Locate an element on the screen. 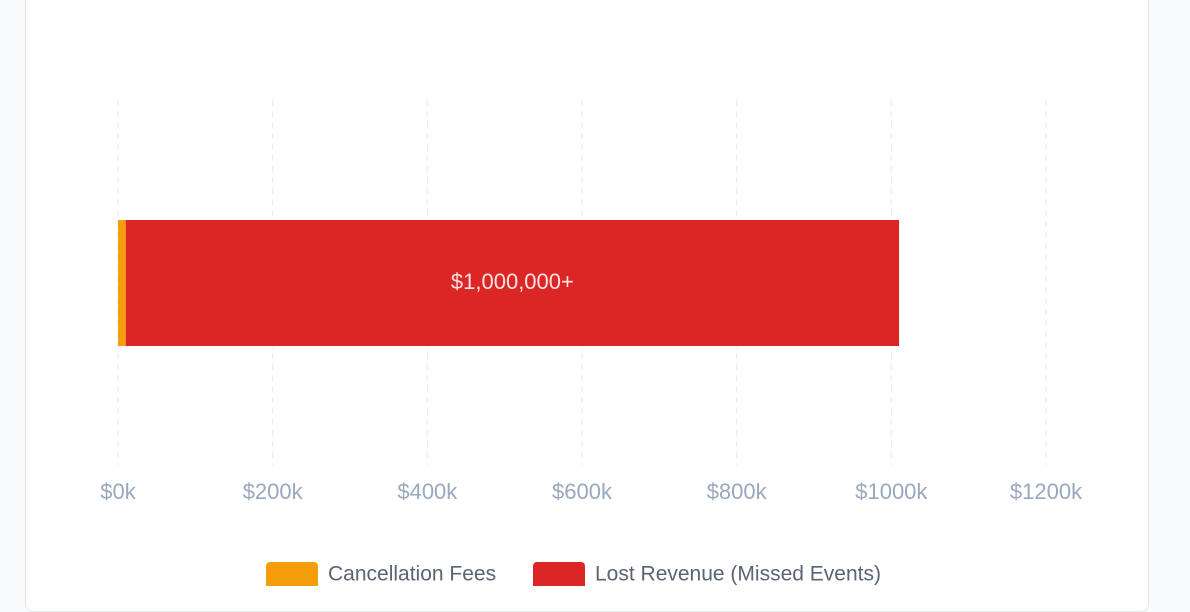  data-label: $1,000,000+ is located at coordinates (512, 281).